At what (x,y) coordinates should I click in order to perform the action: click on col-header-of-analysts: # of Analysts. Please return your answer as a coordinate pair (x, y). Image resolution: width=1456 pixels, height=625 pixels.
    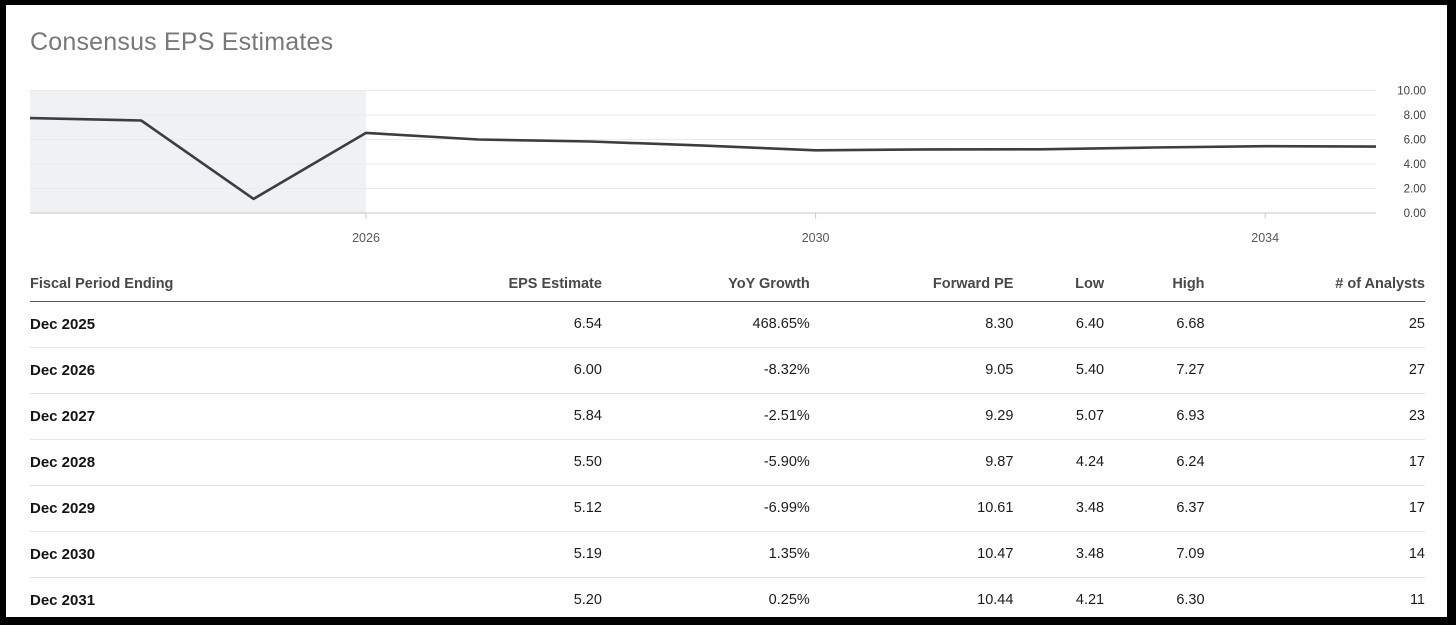
    Looking at the image, I should click on (1314, 286).